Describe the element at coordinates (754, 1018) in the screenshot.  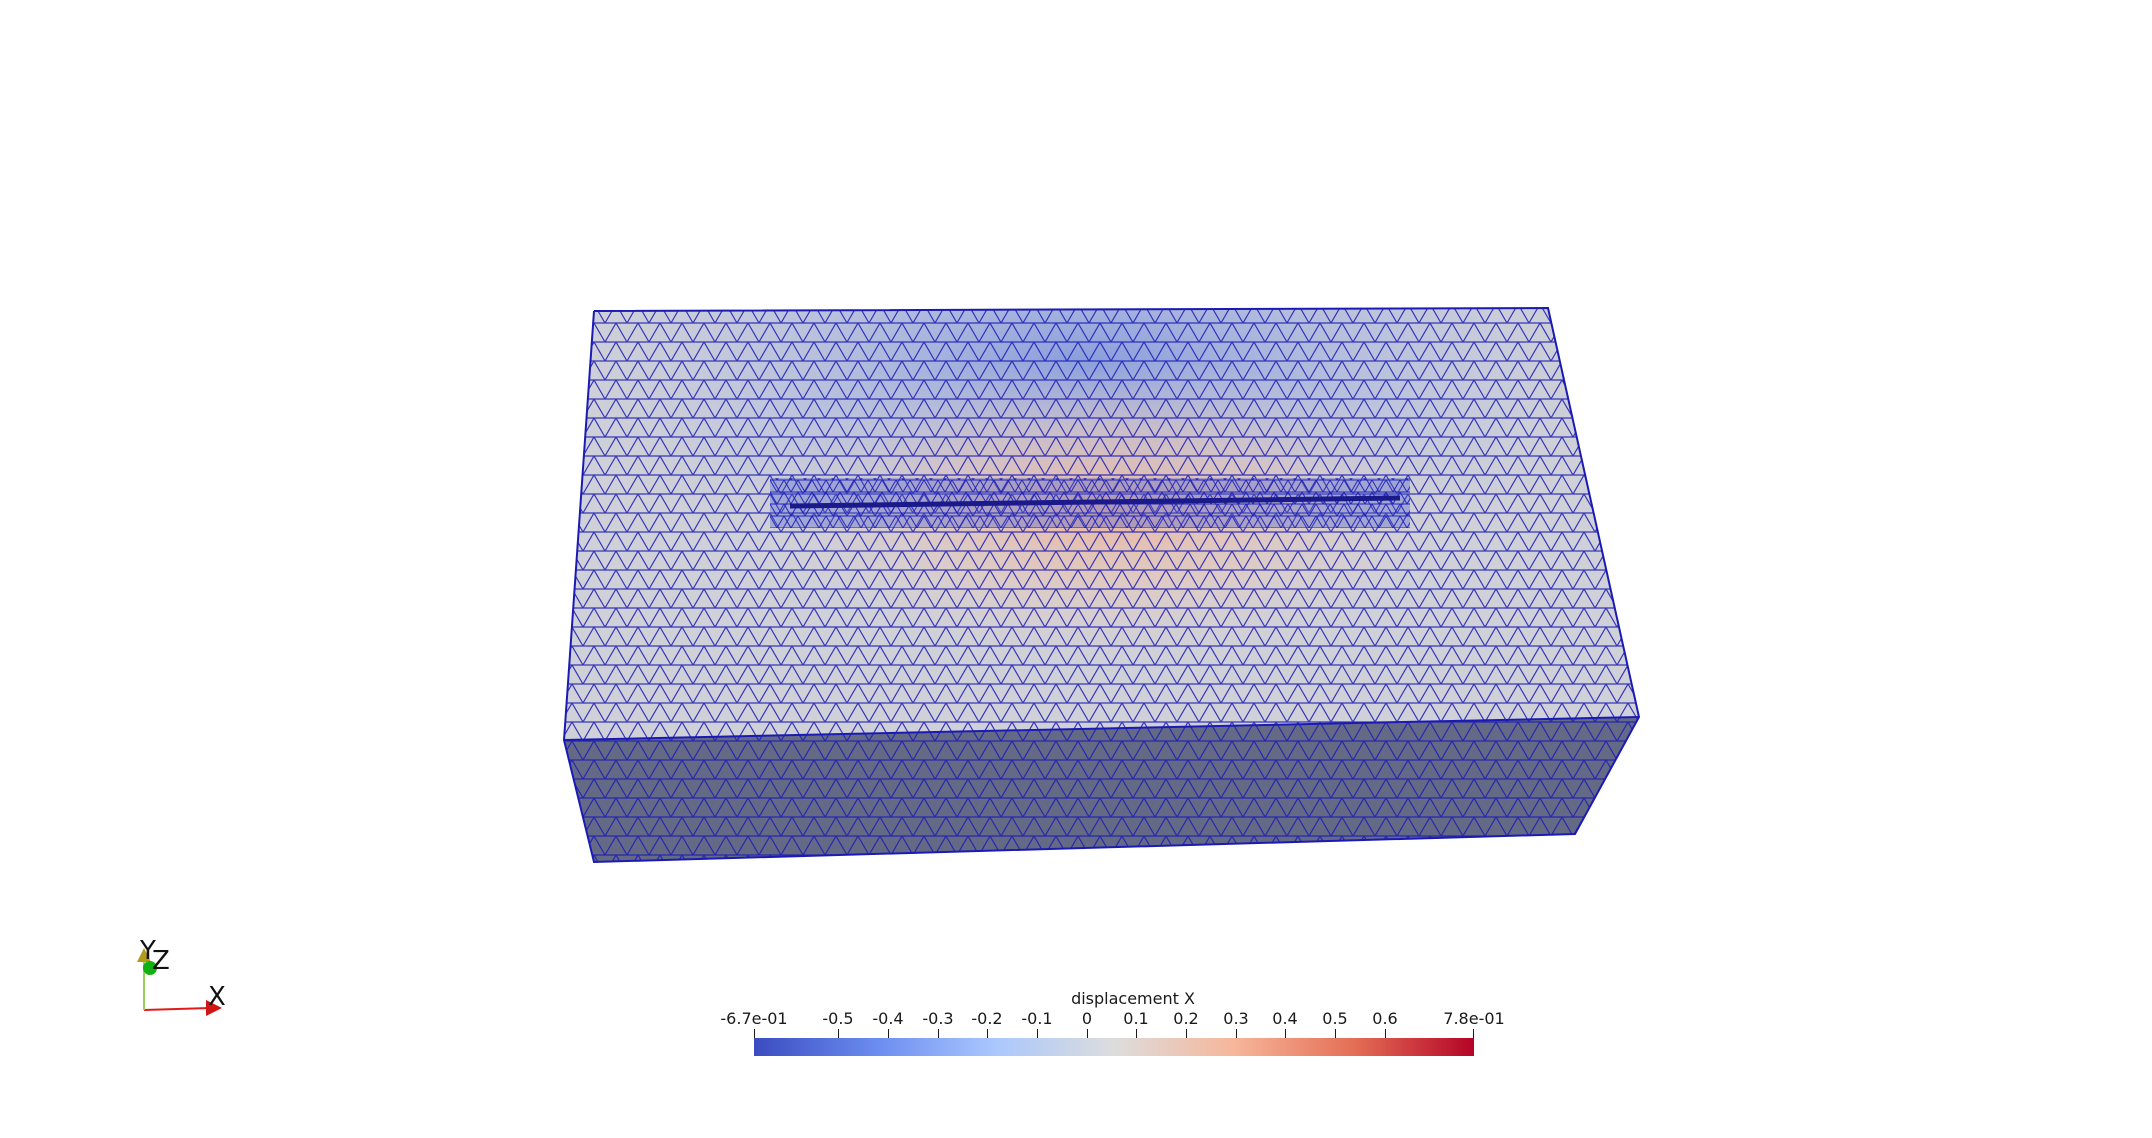
I see `colorbar-min-label: -6.7e-01` at that location.